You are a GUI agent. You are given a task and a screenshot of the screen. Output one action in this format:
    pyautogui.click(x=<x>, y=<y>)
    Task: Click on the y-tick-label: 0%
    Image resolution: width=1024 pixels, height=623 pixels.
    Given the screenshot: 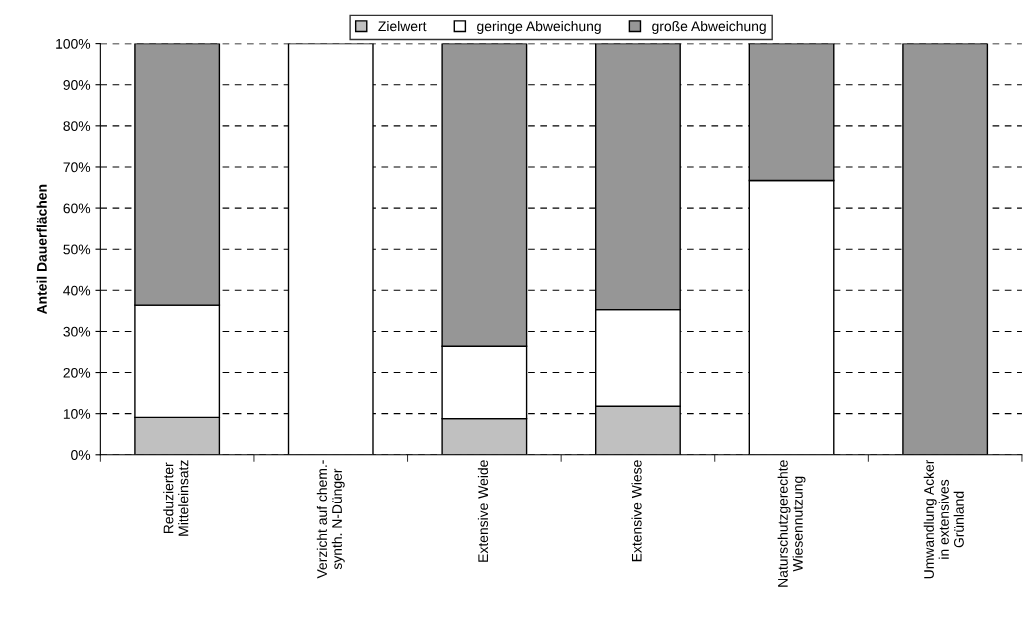 What is the action you would take?
    pyautogui.click(x=81, y=455)
    